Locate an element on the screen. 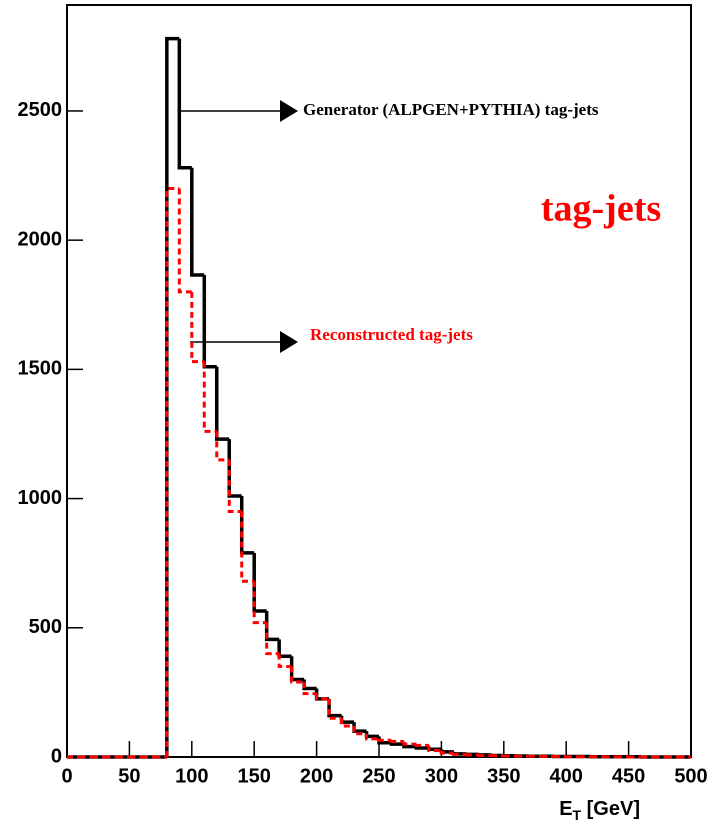 This screenshot has width=717, height=838. annotation: Reconstructed tag-jets is located at coordinates (391, 334).